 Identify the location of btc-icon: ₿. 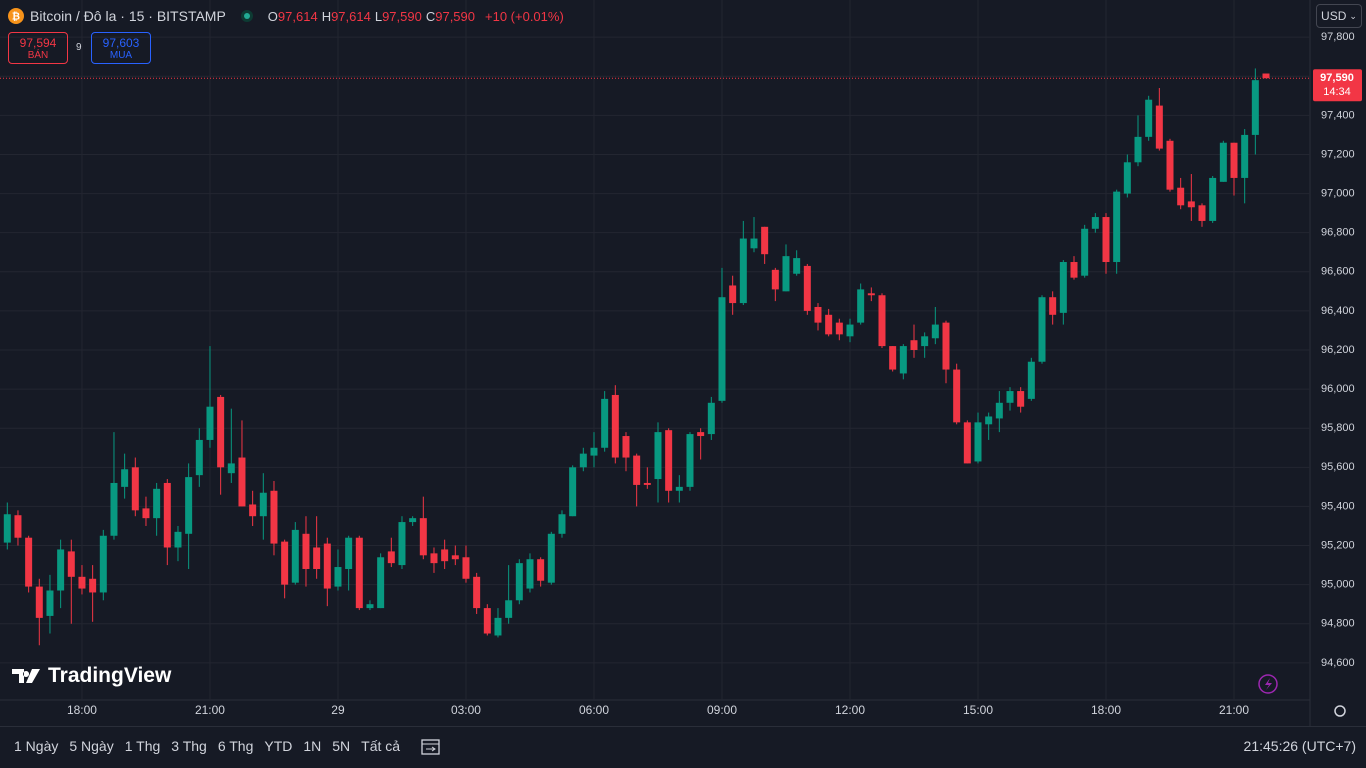
(16, 16).